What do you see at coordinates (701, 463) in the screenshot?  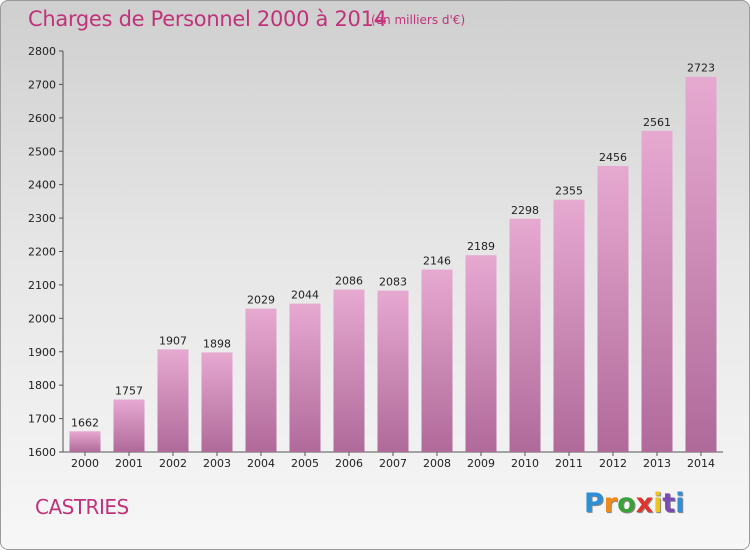 I see `x-tick-label: 2014` at bounding box center [701, 463].